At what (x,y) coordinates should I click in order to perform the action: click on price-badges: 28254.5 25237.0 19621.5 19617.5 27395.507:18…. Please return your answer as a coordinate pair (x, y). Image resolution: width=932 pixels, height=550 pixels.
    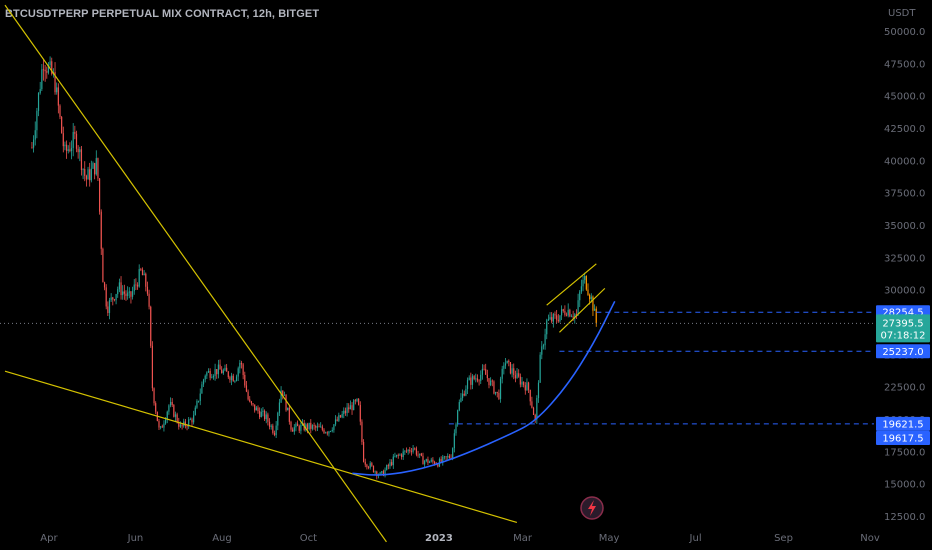
    Looking at the image, I should click on (903, 375).